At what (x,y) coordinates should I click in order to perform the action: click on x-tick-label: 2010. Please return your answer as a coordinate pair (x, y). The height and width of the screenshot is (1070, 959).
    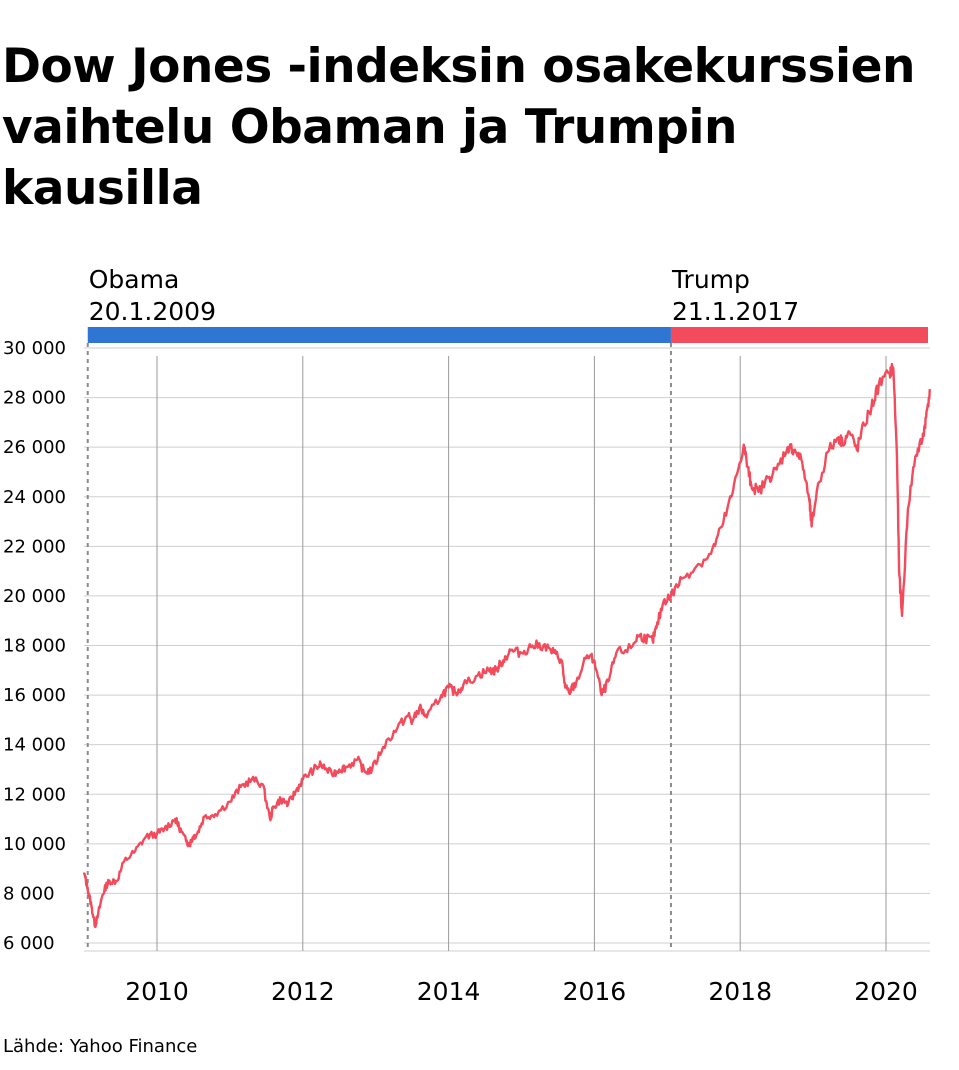
    Looking at the image, I should click on (157, 991).